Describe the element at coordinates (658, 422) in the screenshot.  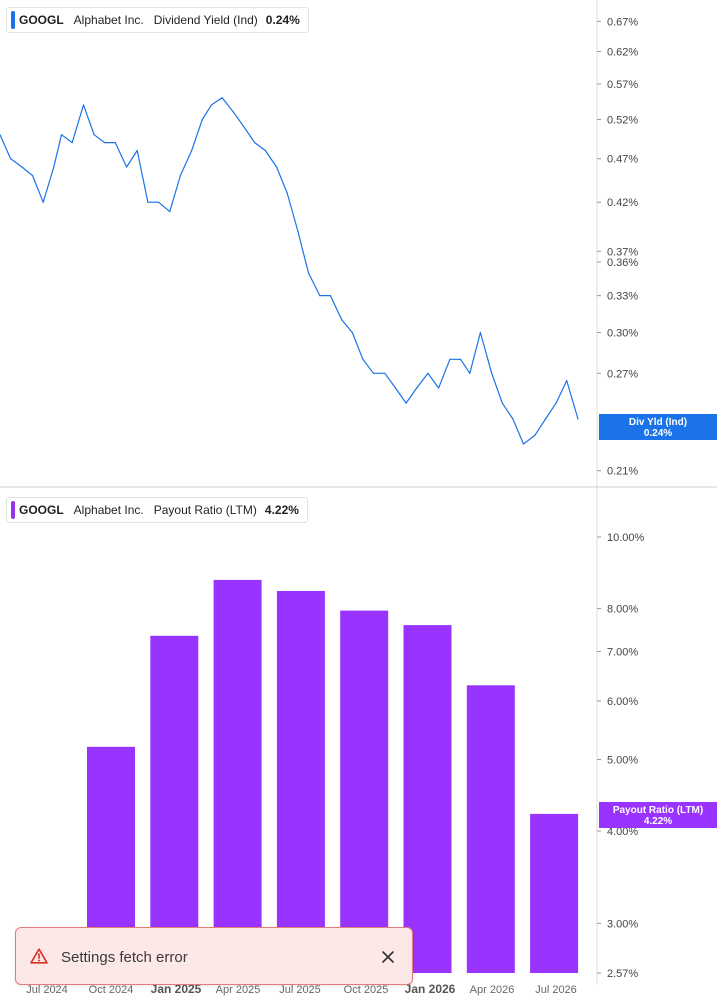
I see `dividend-yield-tag-name: Div Yld (Ind)` at that location.